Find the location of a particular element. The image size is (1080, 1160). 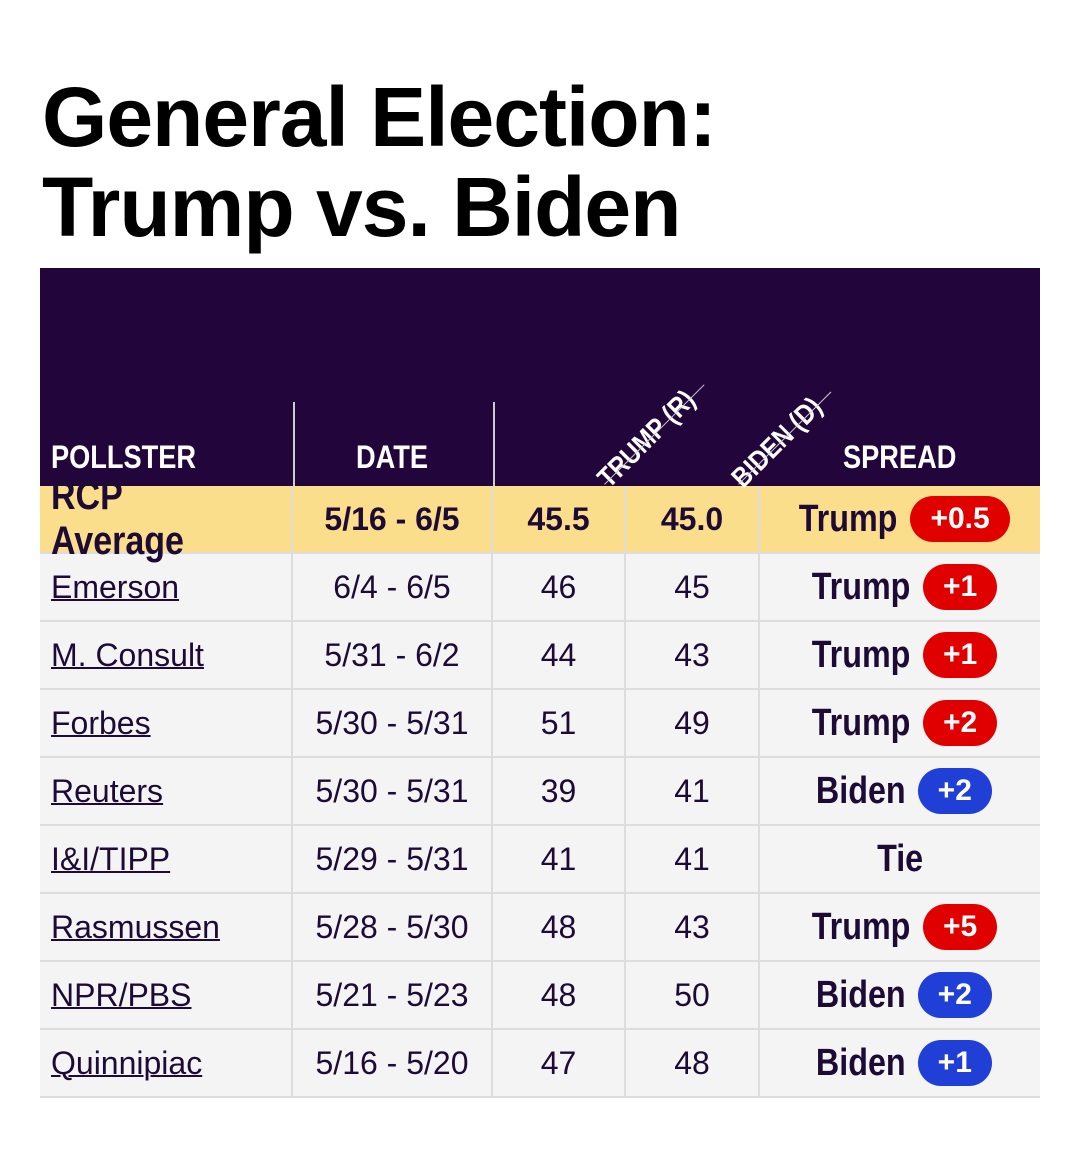

table-row: Rasmussen 5/28 - 5/30 48 43 Trump +5 is located at coordinates (540, 928).